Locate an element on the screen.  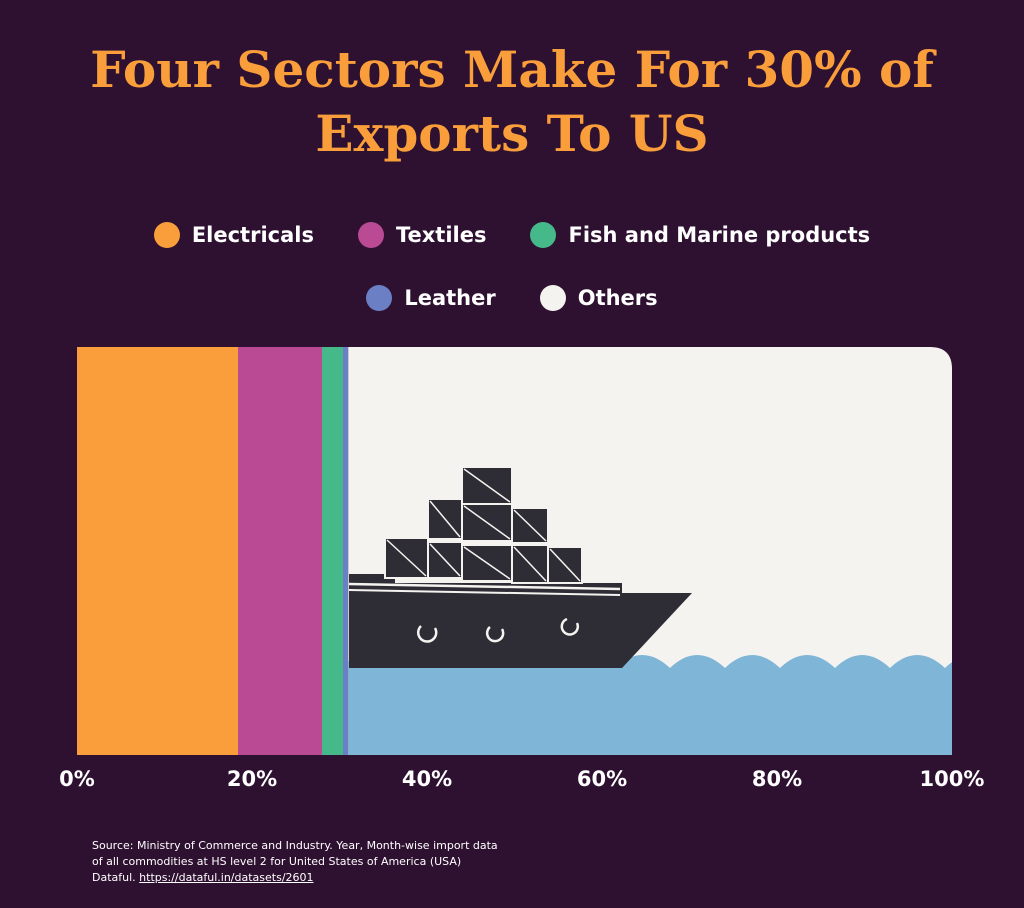
bar-segment-leather is located at coordinates (346, 551).